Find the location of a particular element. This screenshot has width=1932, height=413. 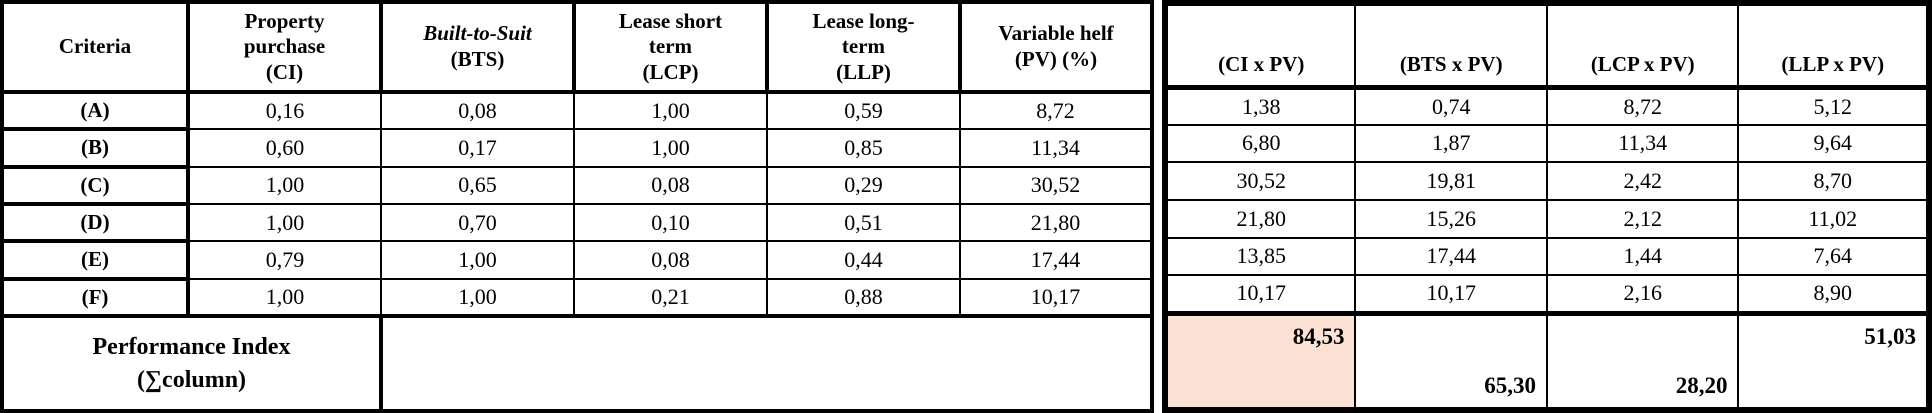

weighted-row-d: 21,80 15,26 2,12 11,02 is located at coordinates (1546, 218).